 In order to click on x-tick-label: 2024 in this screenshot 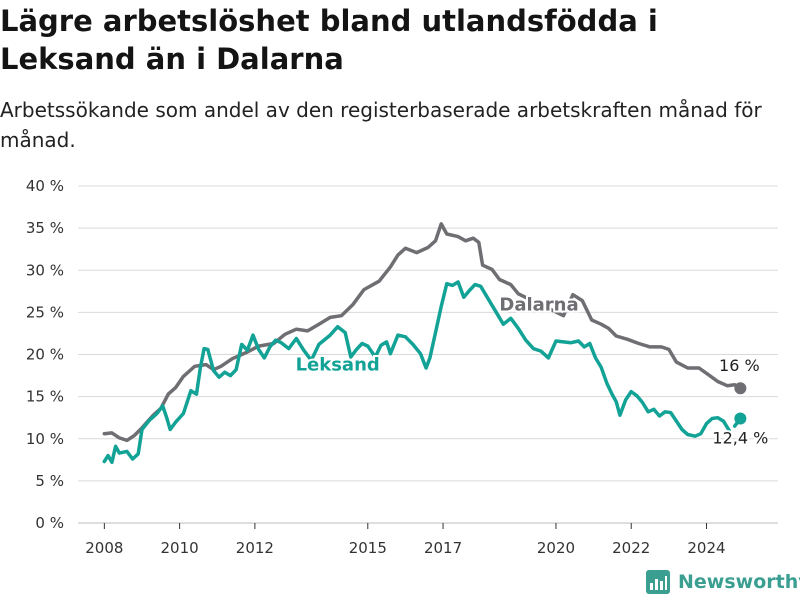, I will do `click(706, 548)`.